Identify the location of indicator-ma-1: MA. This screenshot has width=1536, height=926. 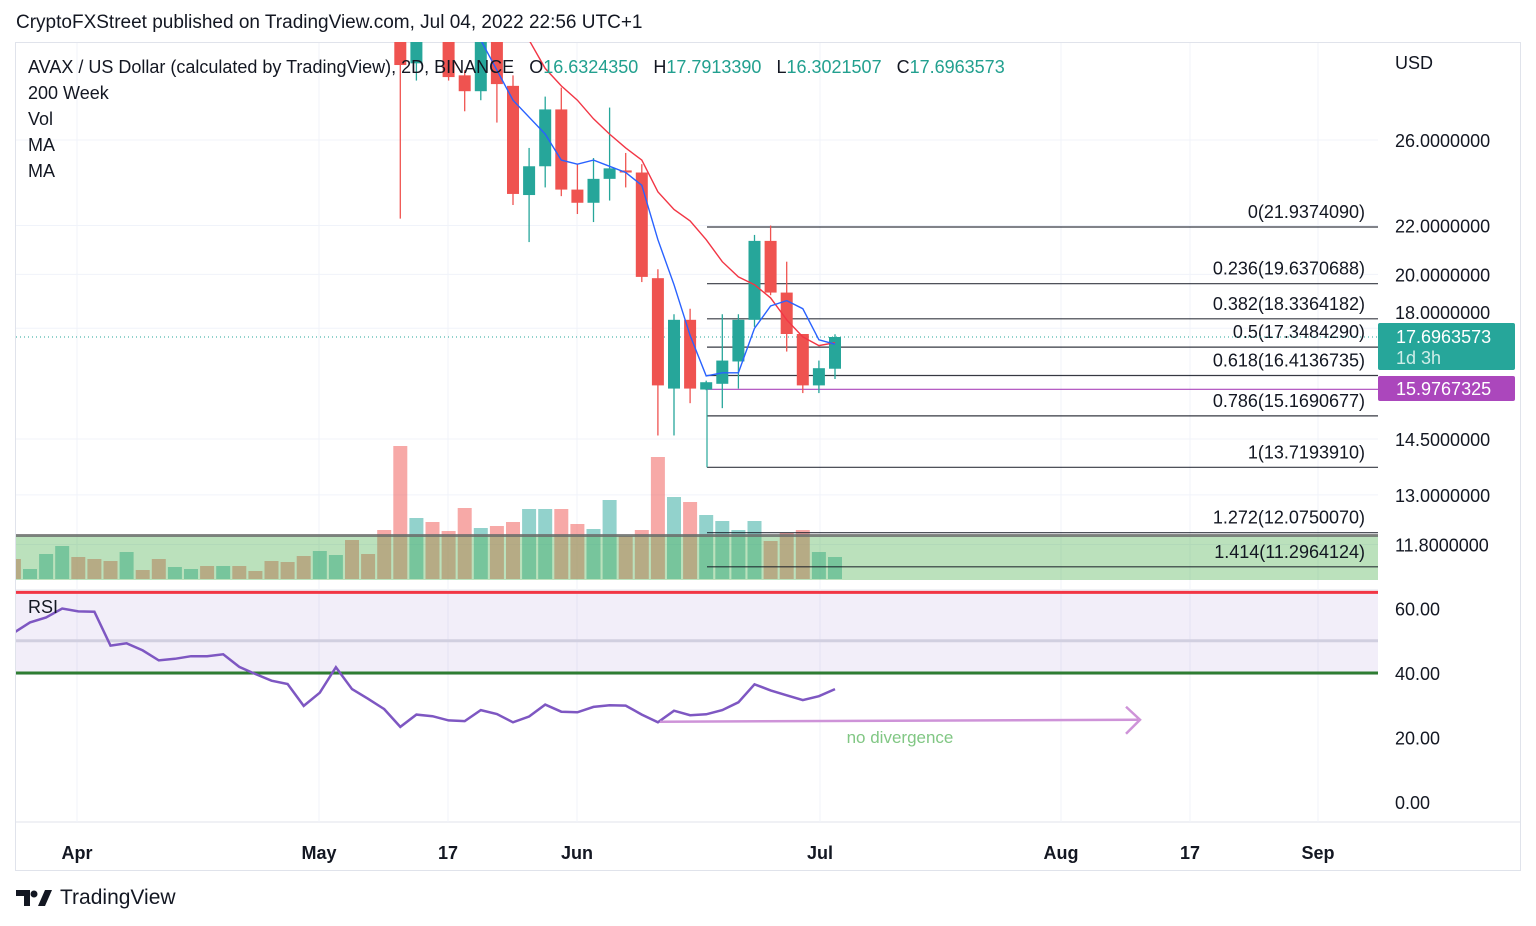
(41, 145).